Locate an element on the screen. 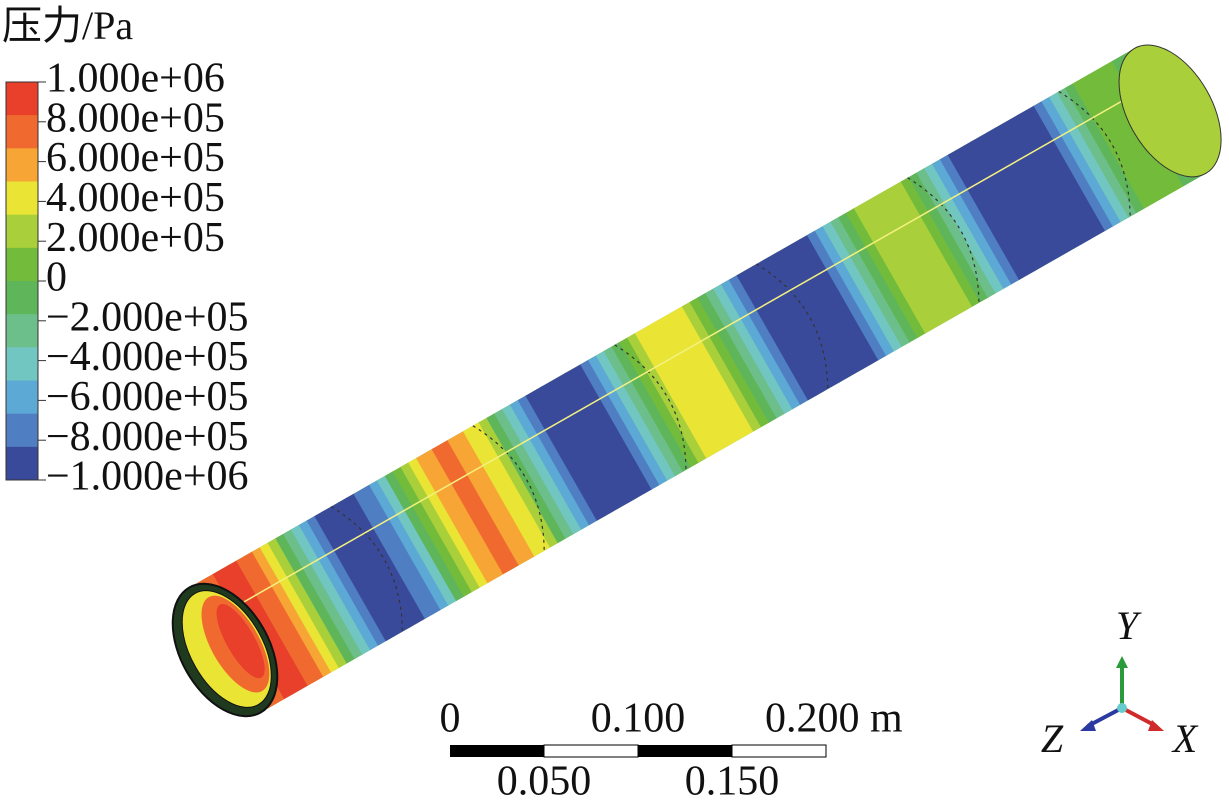  axis-triad: Y Z X is located at coordinates (1120, 682).